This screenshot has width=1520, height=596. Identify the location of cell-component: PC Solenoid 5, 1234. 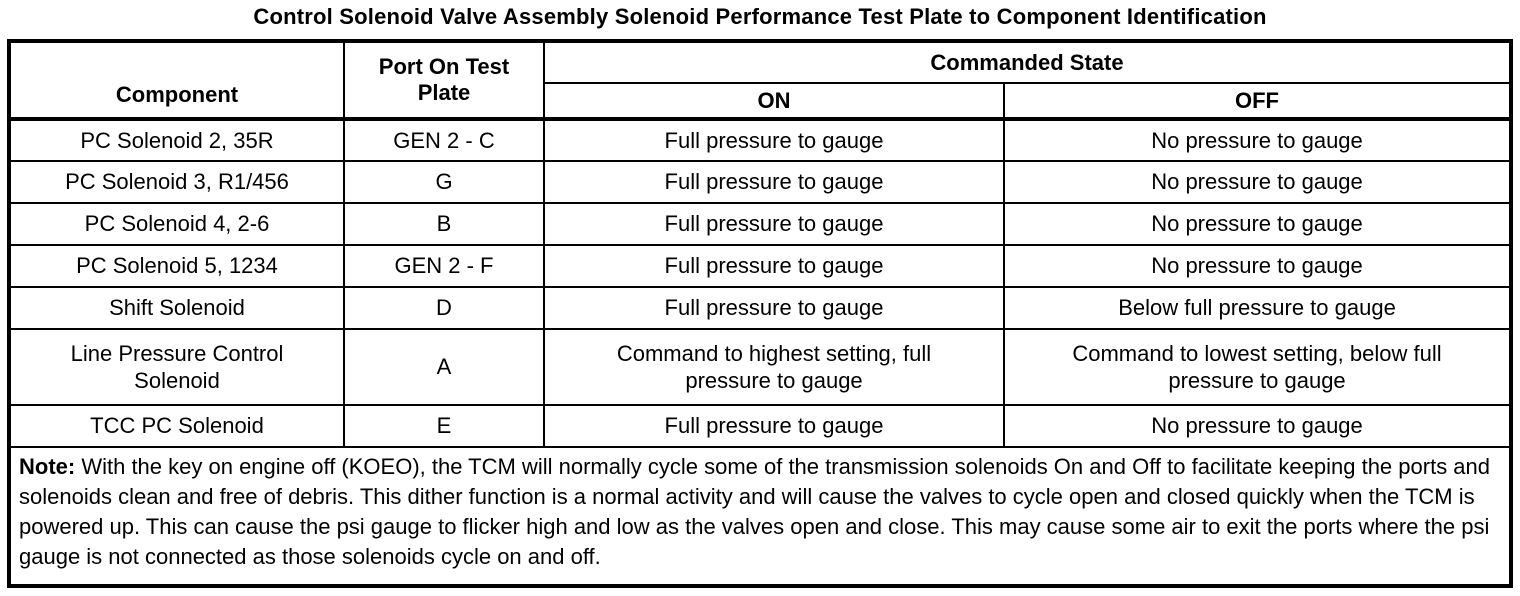
(176, 266).